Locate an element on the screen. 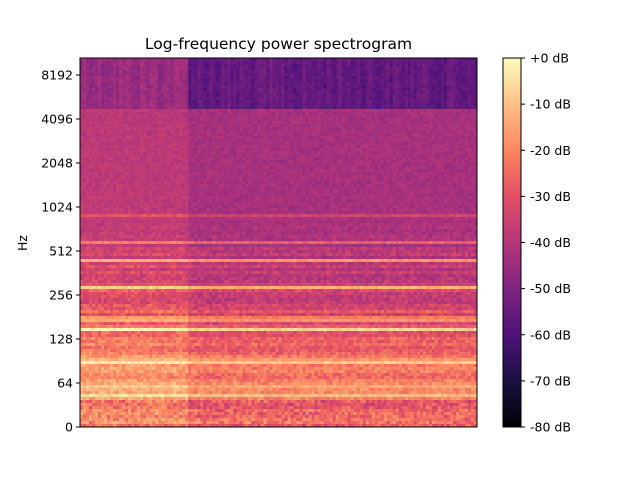  y-tick-label: 1024 is located at coordinates (57, 207).